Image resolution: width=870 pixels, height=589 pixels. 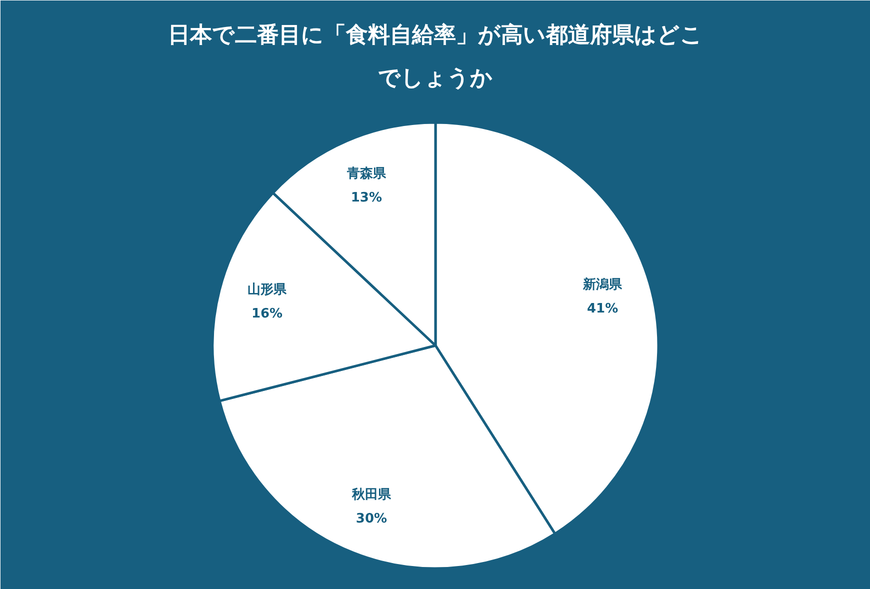 I want to click on data-label: 13%, so click(x=366, y=198).